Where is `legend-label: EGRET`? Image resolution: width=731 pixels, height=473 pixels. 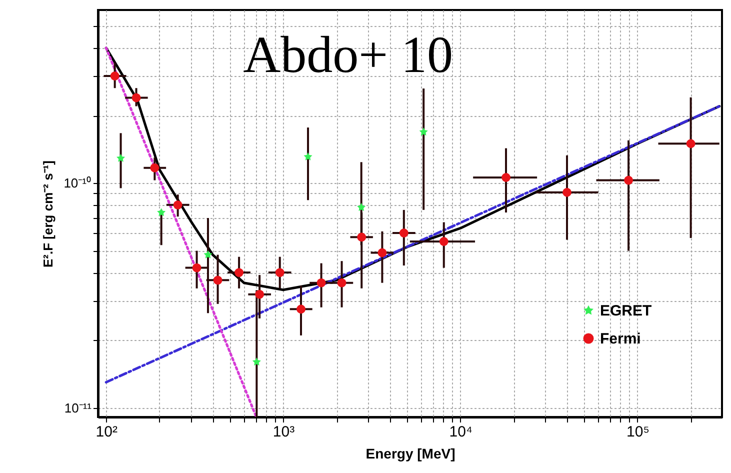 legend-label: EGRET is located at coordinates (626, 311).